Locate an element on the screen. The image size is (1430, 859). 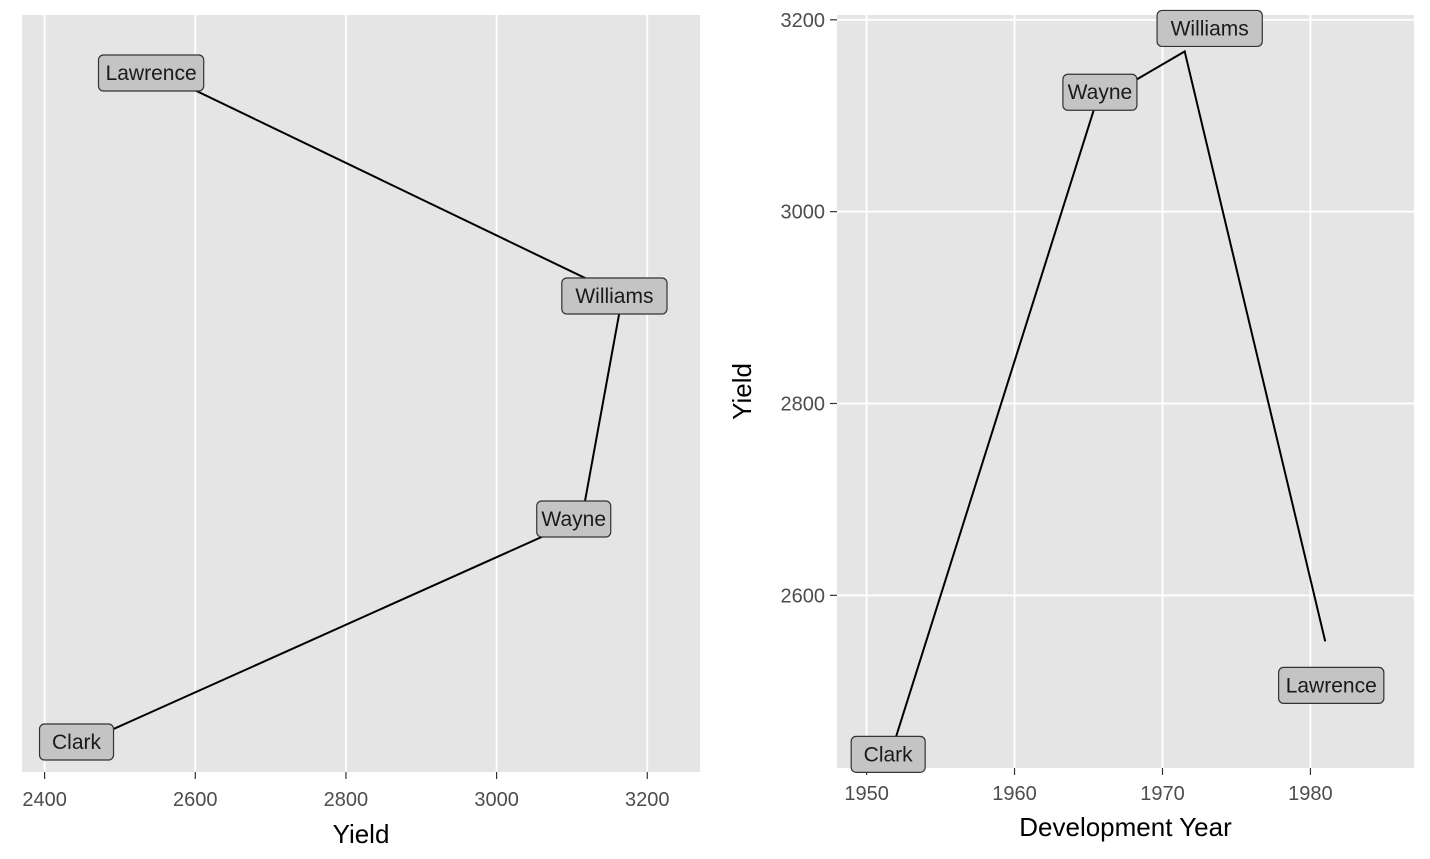
right-point-label-clark-text: Clark is located at coordinates (889, 754).